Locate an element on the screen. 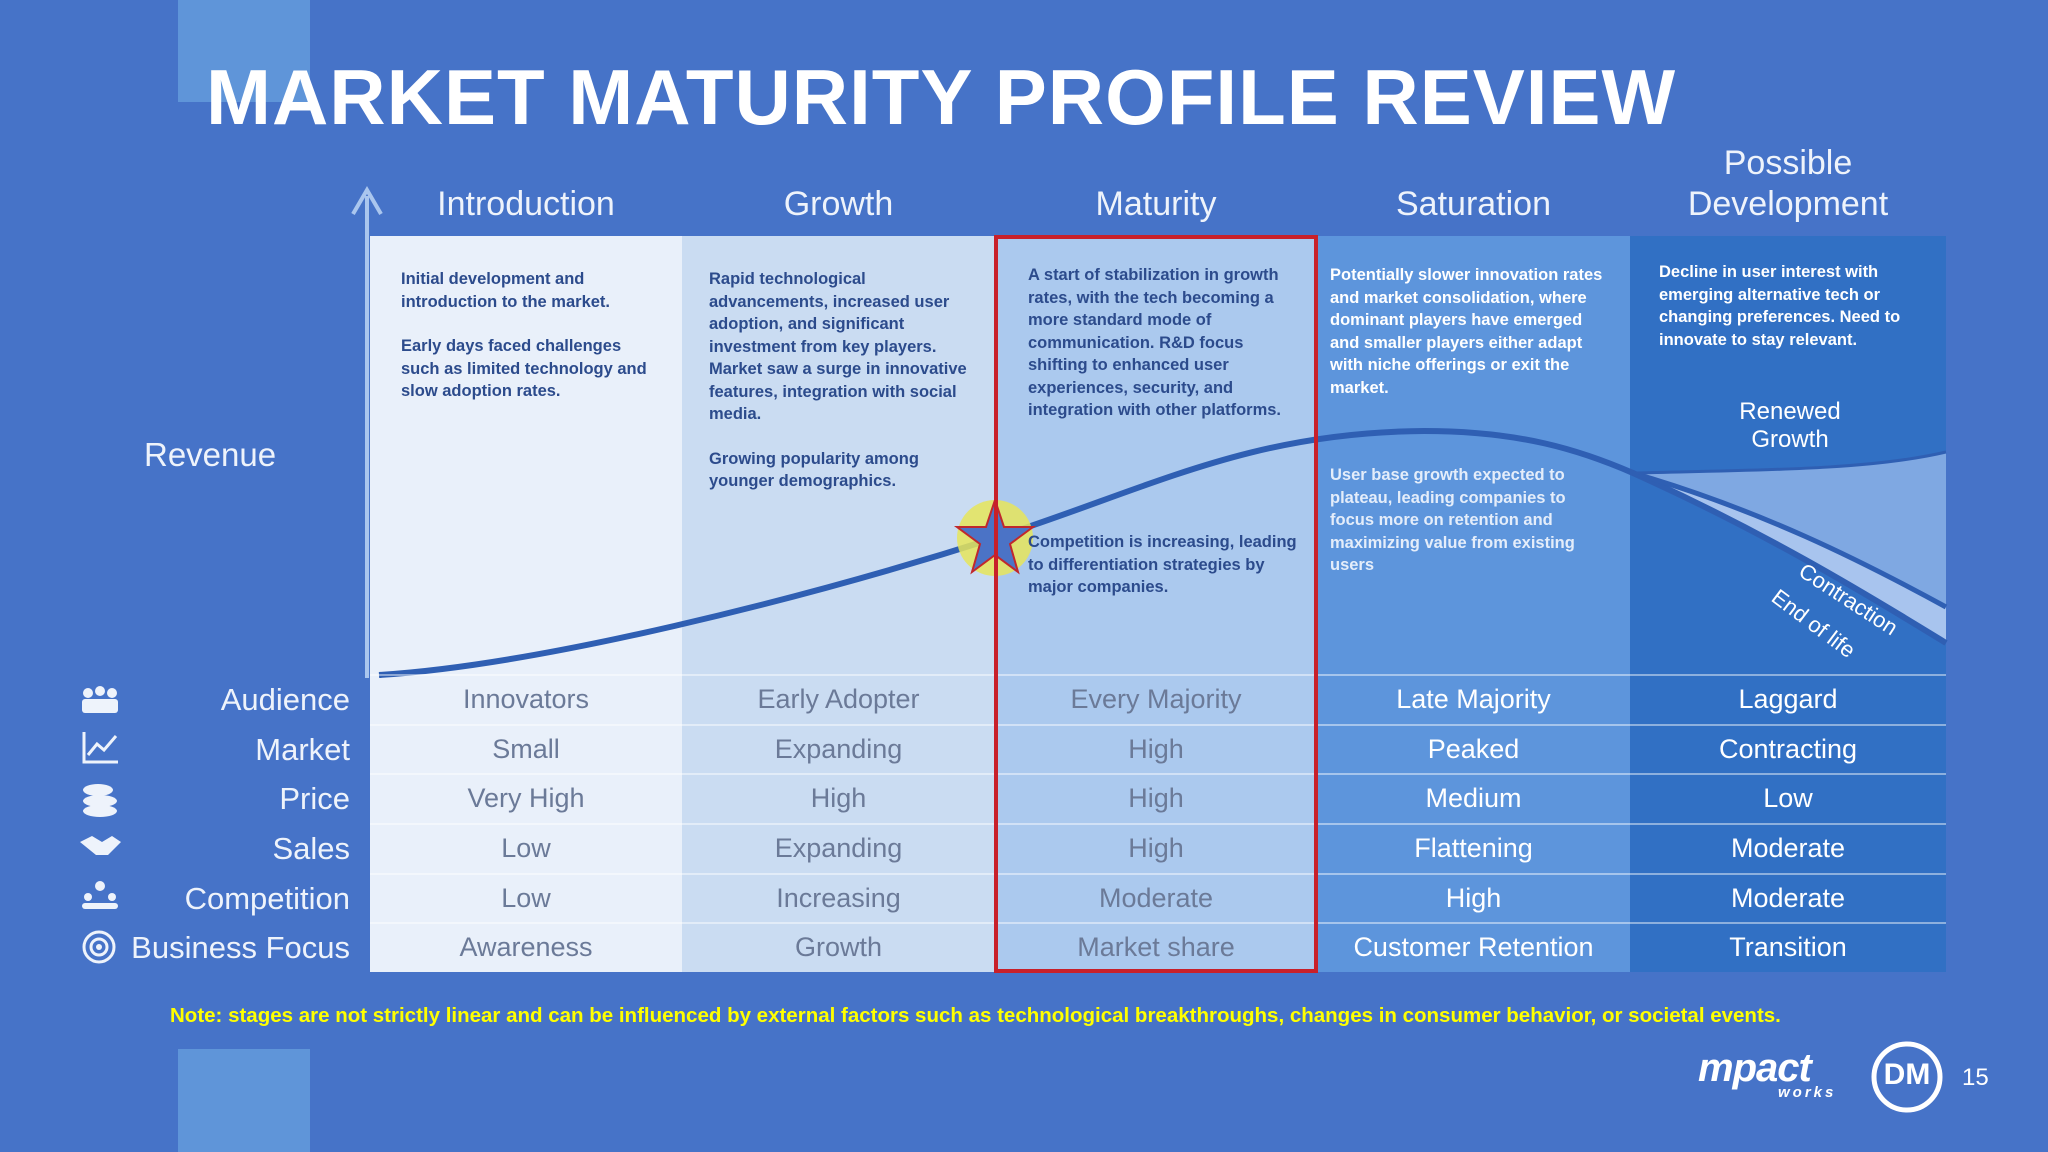 The image size is (2048, 1152). stage-name: Possible Development is located at coordinates (1788, 183).